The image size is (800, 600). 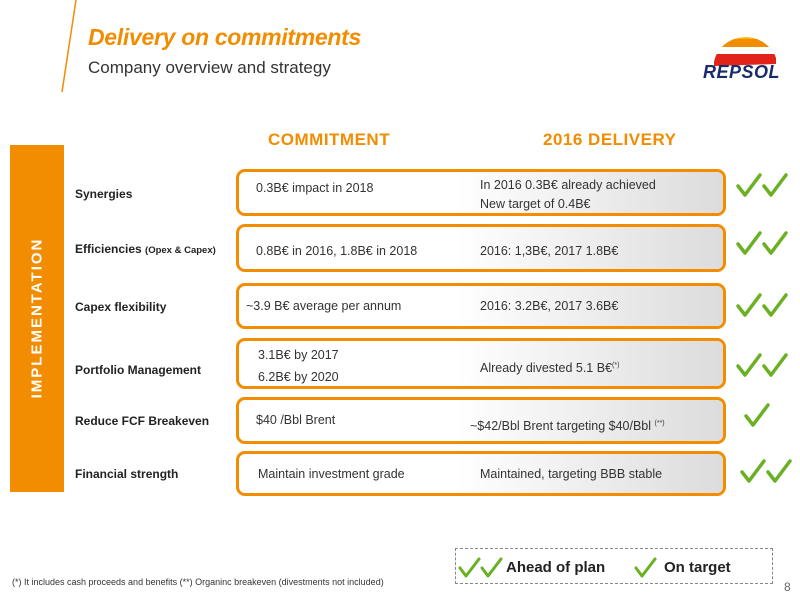 I want to click on row-label-financial-strength: Financial strength, so click(x=127, y=474).